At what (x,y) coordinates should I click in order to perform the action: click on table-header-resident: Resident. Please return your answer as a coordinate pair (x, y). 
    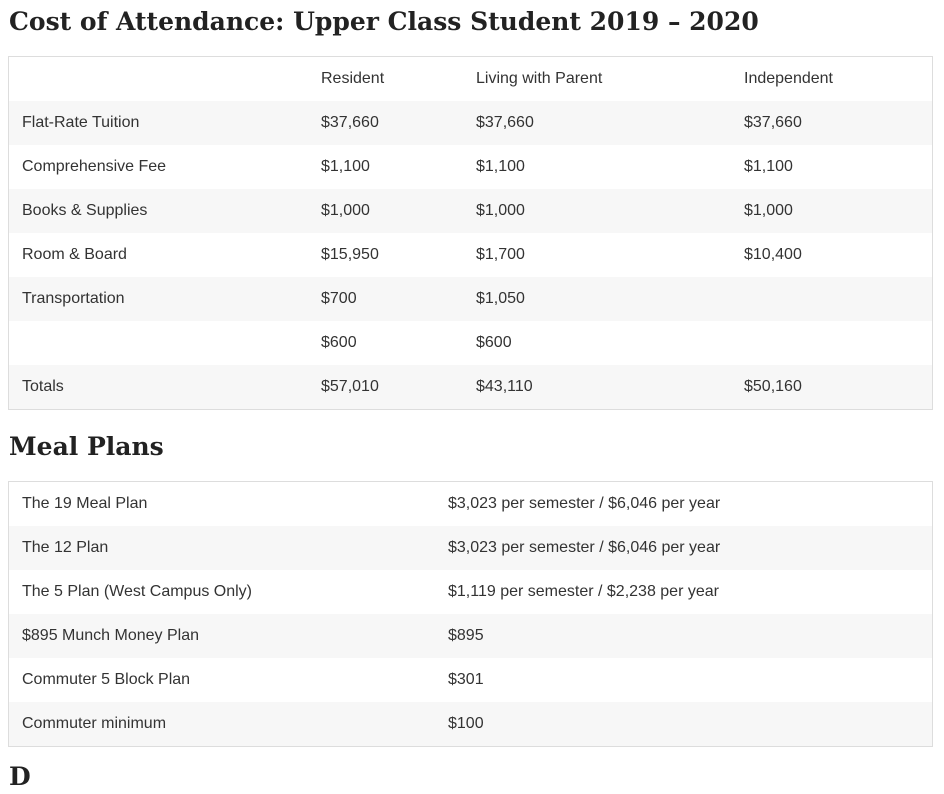
    Looking at the image, I should click on (385, 78).